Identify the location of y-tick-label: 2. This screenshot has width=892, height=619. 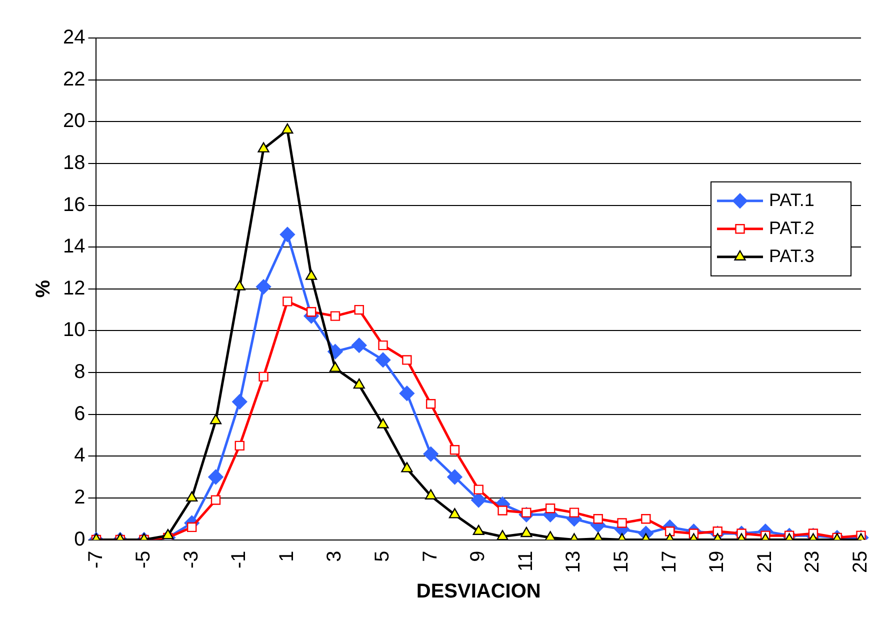
(80, 497).